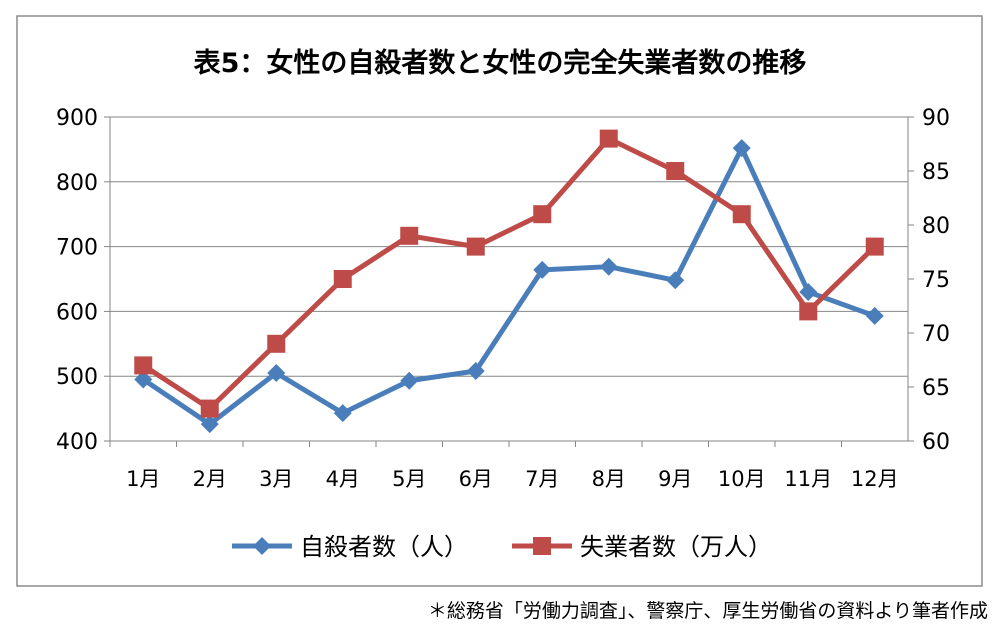 Image resolution: width=1000 pixels, height=634 pixels. Describe the element at coordinates (936, 118) in the screenshot. I see `y-right-tick-label: 90` at that location.